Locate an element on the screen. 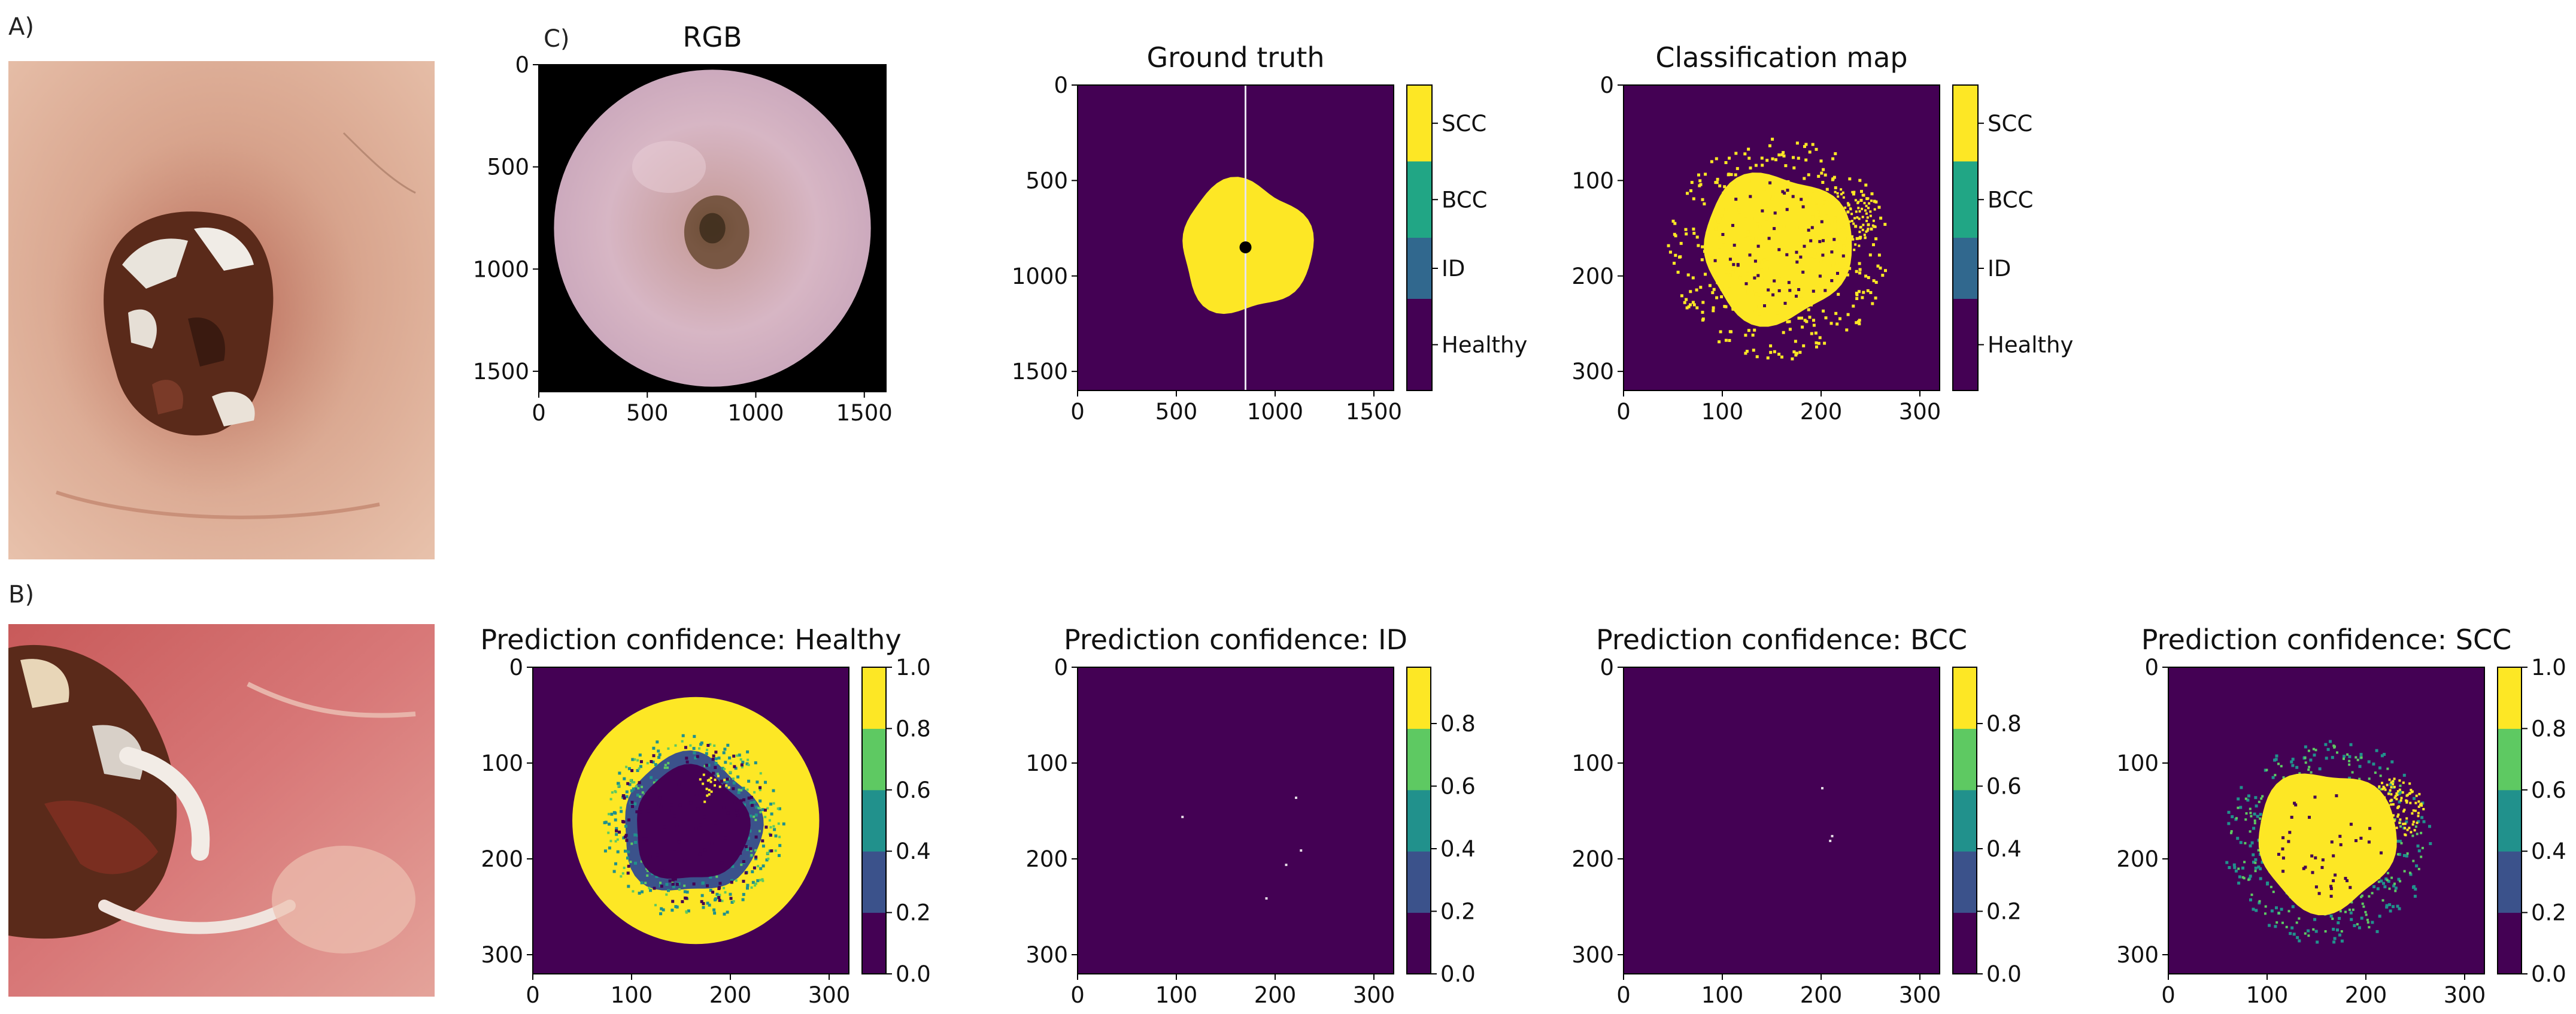 The height and width of the screenshot is (1014, 2576). marker-point is located at coordinates (1245, 247).